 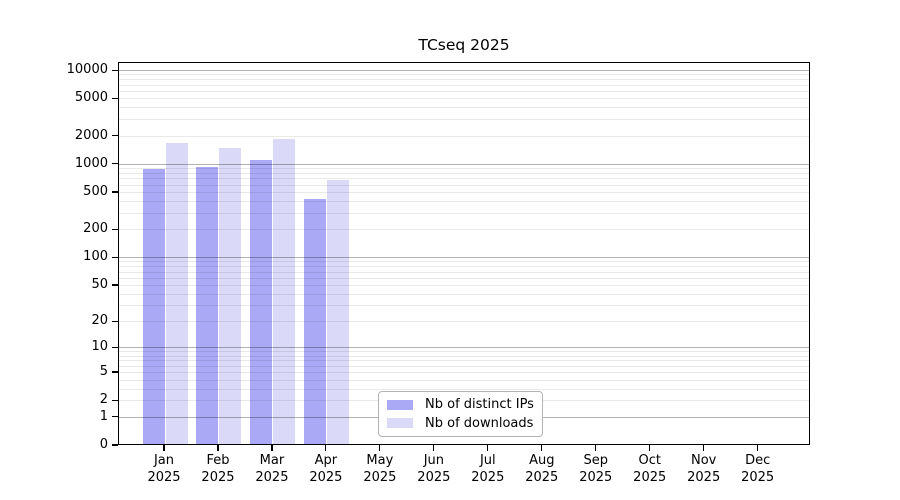 I want to click on y-tick-label-2: 2, so click(x=103, y=400).